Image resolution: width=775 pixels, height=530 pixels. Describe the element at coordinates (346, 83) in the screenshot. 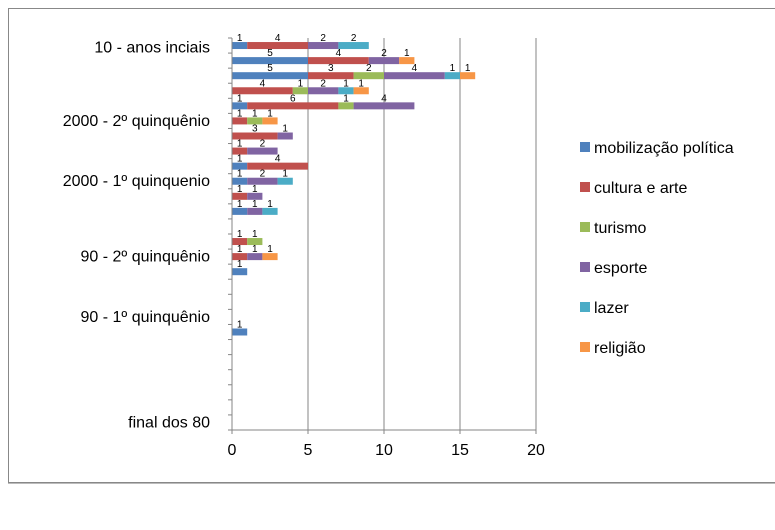

I see `data-label-row3-s4: 1` at that location.